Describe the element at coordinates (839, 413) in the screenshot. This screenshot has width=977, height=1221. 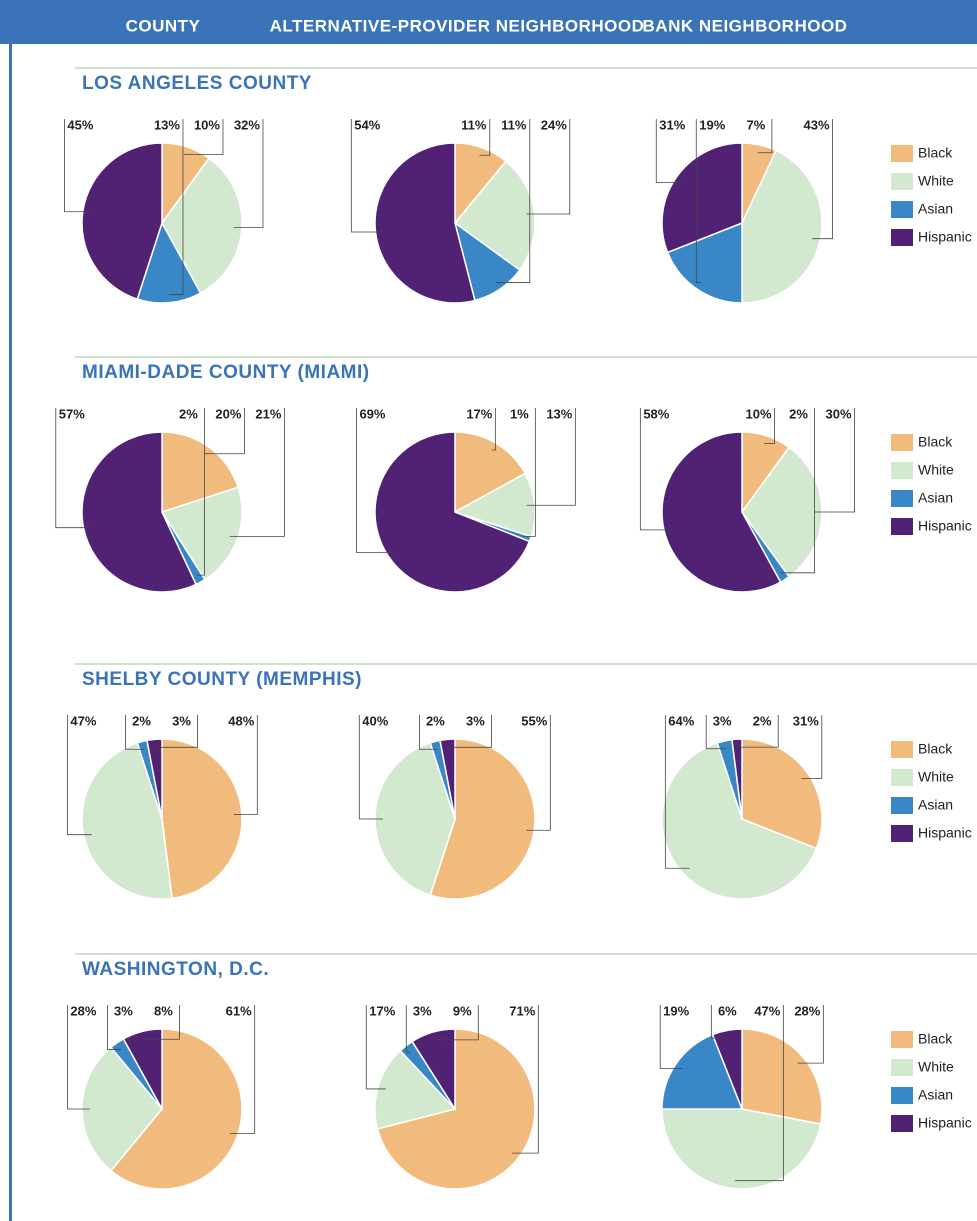
I see `data-label: 30%` at that location.